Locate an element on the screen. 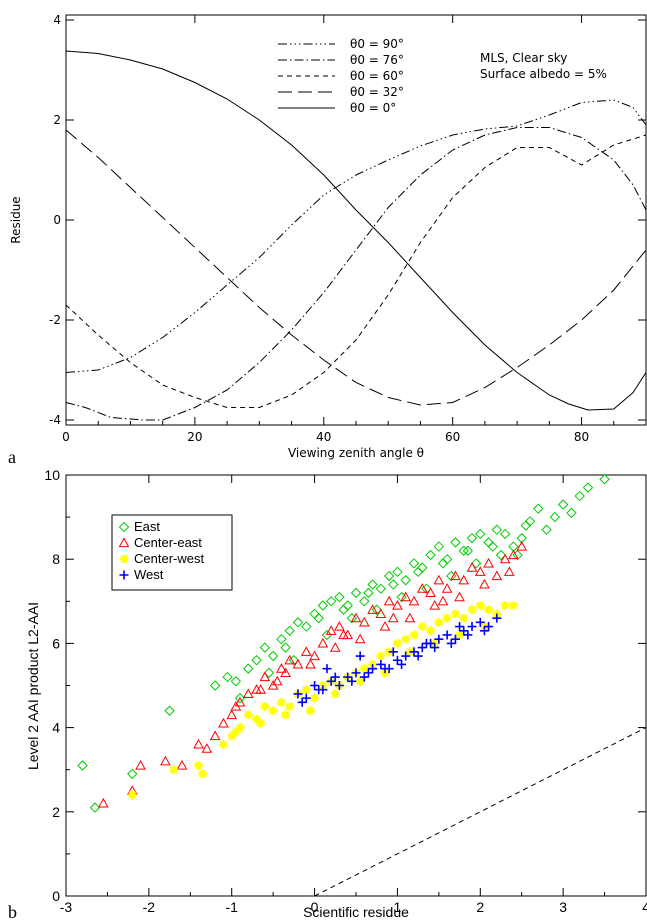 The image size is (647, 920). y-tick-label-b: 6 is located at coordinates (56, 643).